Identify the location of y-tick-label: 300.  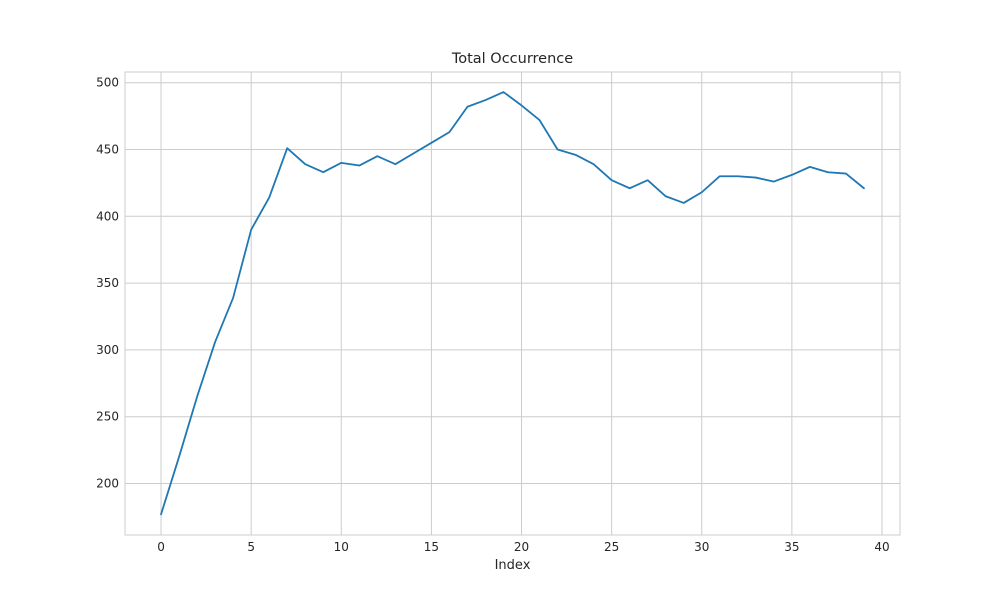
(107, 350).